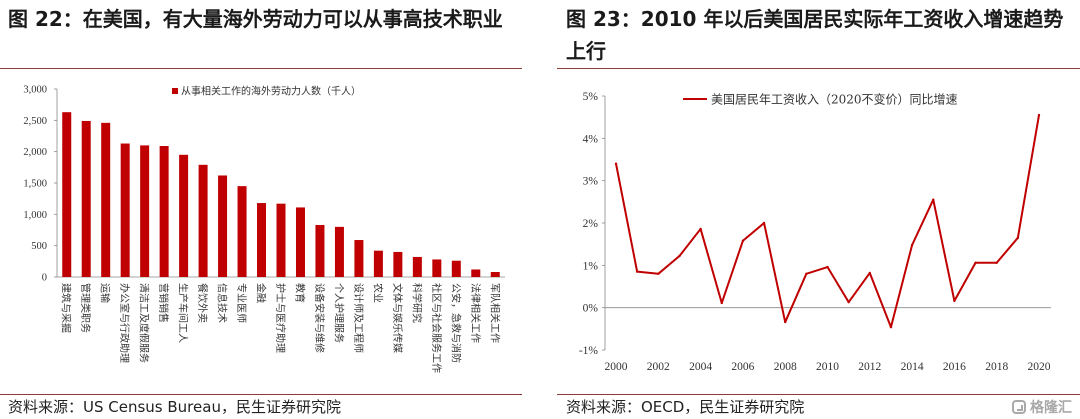  I want to click on x-category-label: 办公室与行政助理, so click(124, 323).